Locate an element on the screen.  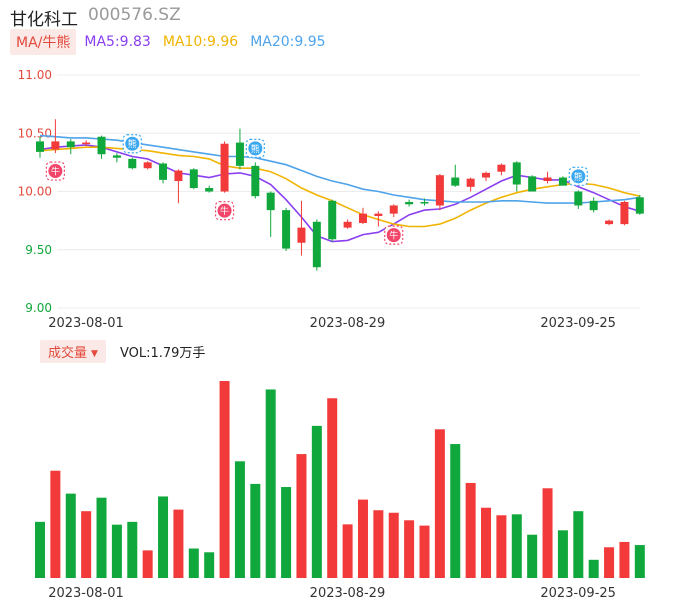
volume-legend: 成交量 ▼ VOL:1.79万手 is located at coordinates (123, 351).